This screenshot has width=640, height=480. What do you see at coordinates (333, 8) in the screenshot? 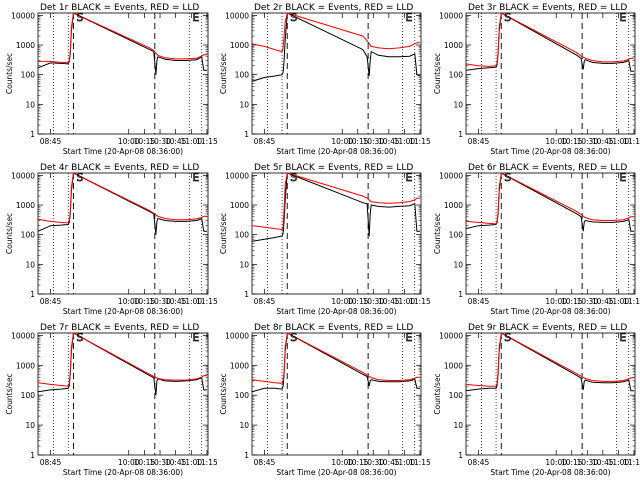
I see `plot-title: Det 2r BLACK = Events, RED = LLD` at bounding box center [333, 8].